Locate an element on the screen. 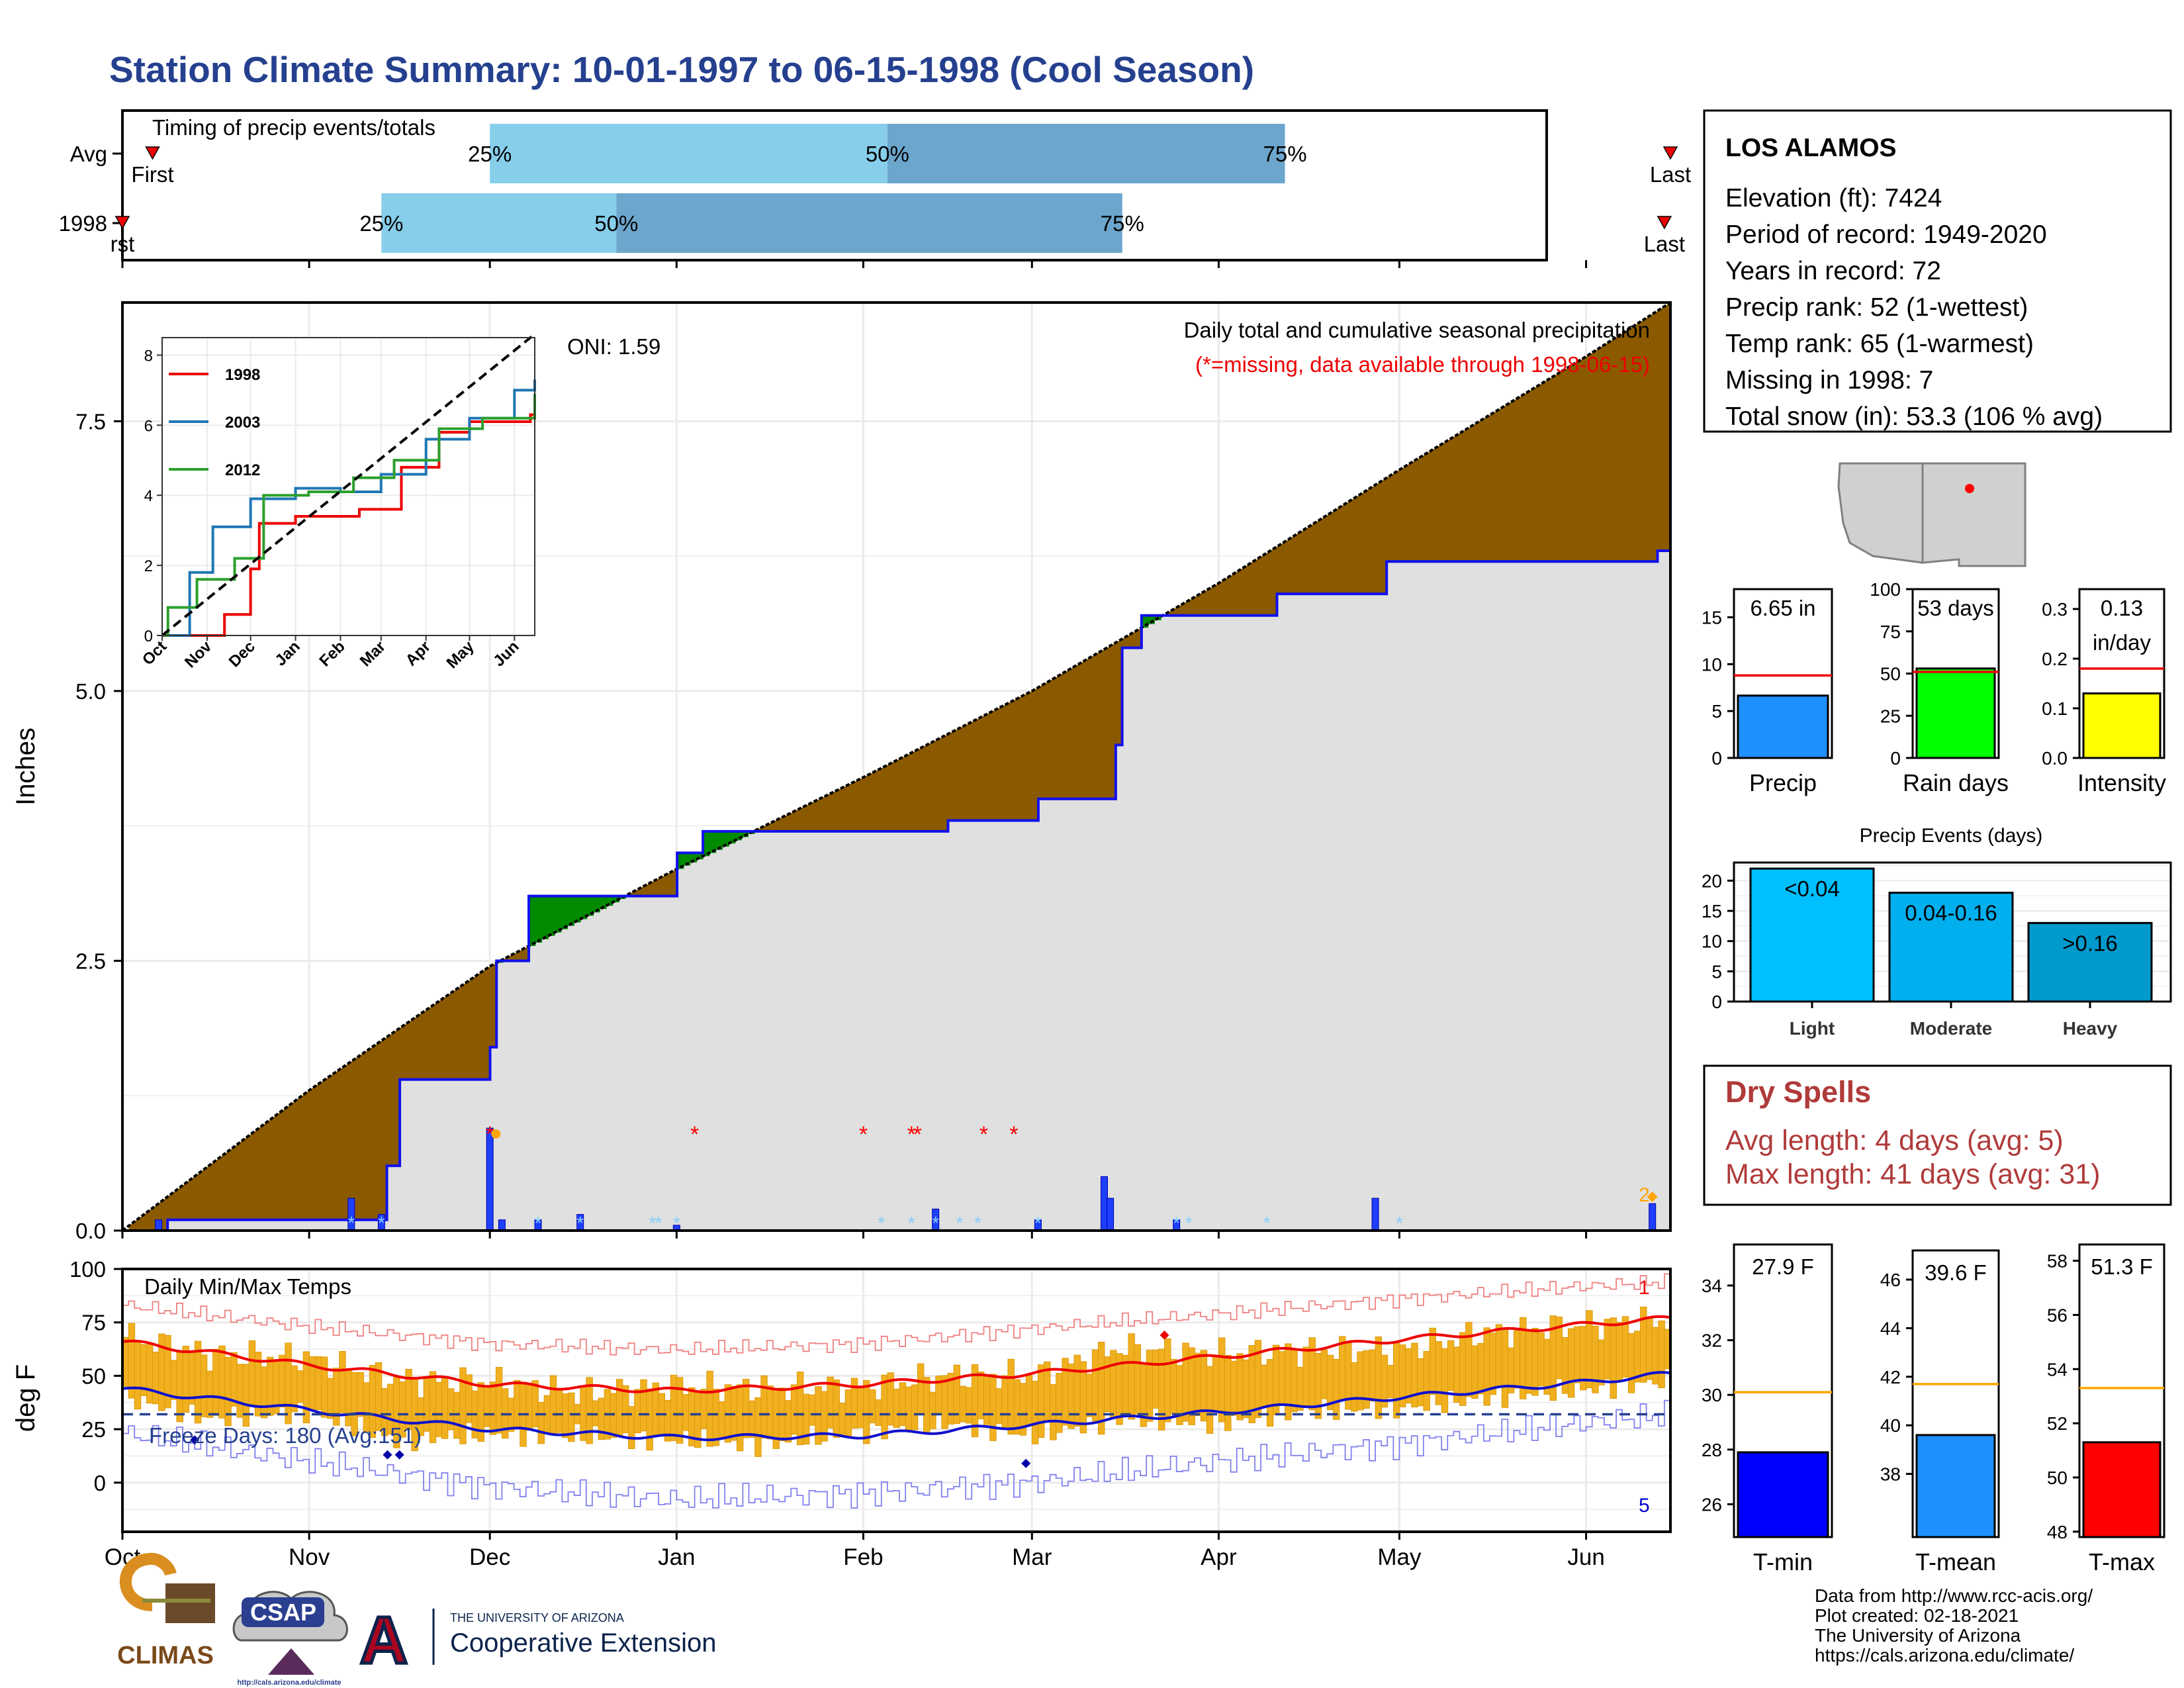  station-location-dot is located at coordinates (1969, 488).